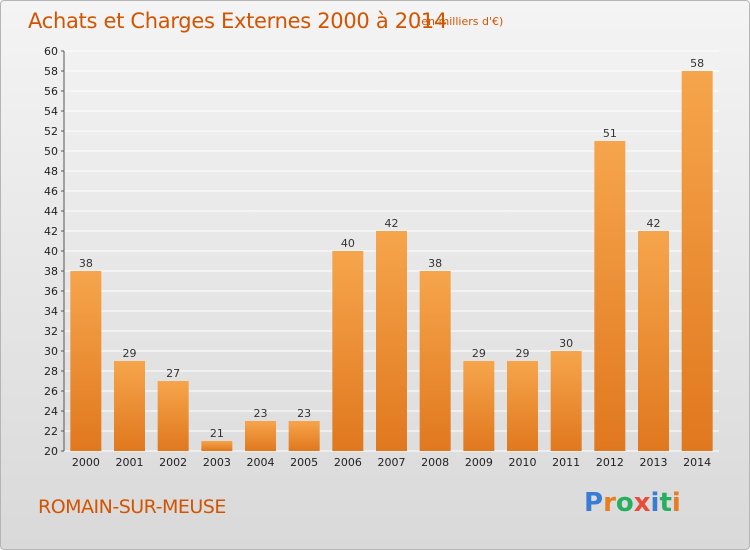 This screenshot has width=750, height=550. What do you see at coordinates (697, 462) in the screenshot?
I see `x-tick-label-2014: 2014` at bounding box center [697, 462].